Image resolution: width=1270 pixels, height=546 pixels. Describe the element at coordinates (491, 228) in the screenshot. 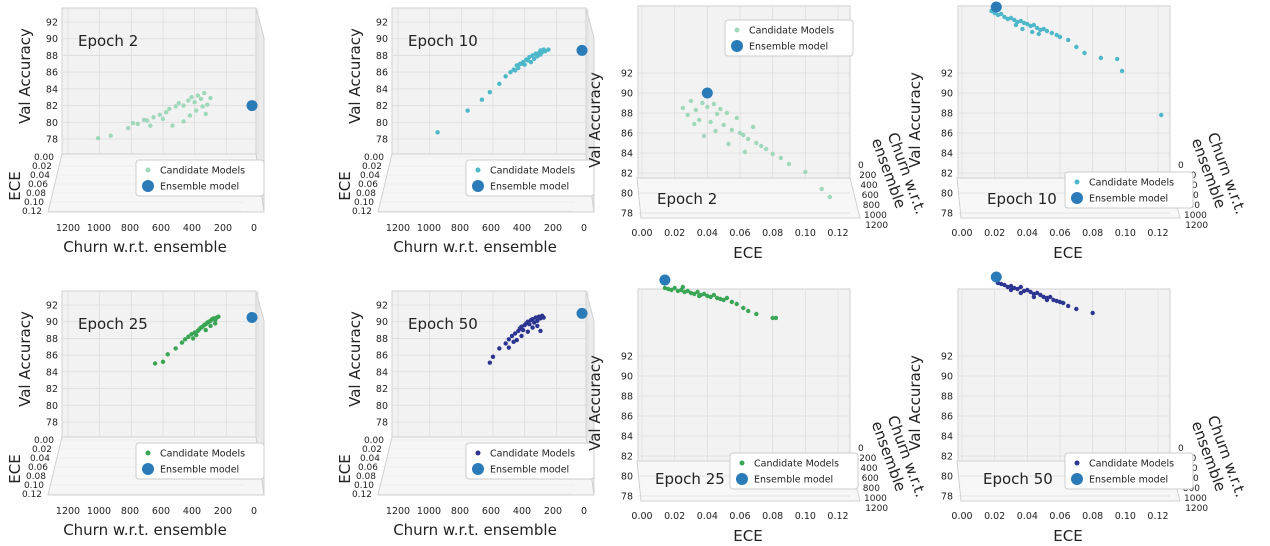

I see `churn-tick-label: 600` at that location.